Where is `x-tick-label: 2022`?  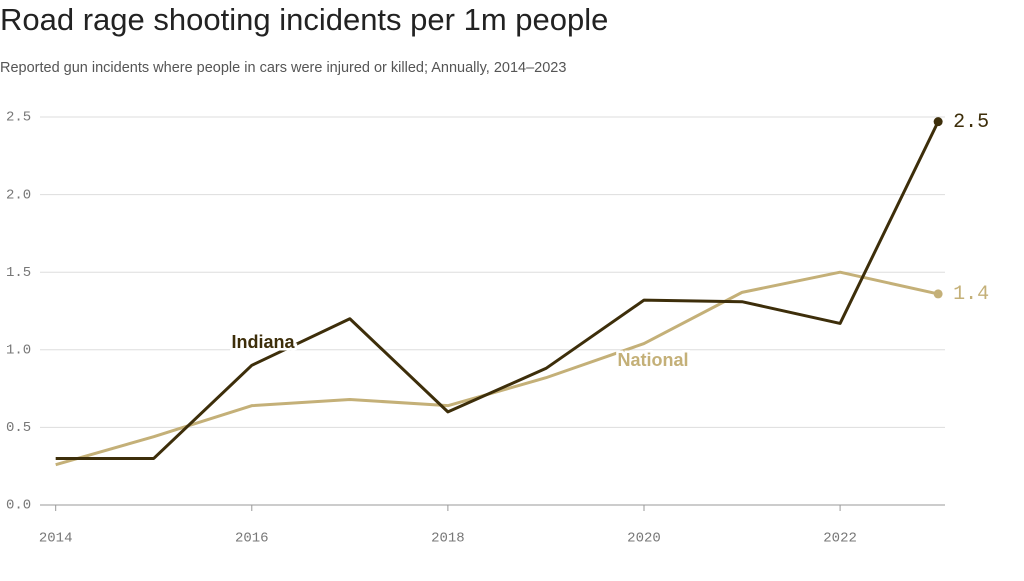
x-tick-label: 2022 is located at coordinates (840, 539).